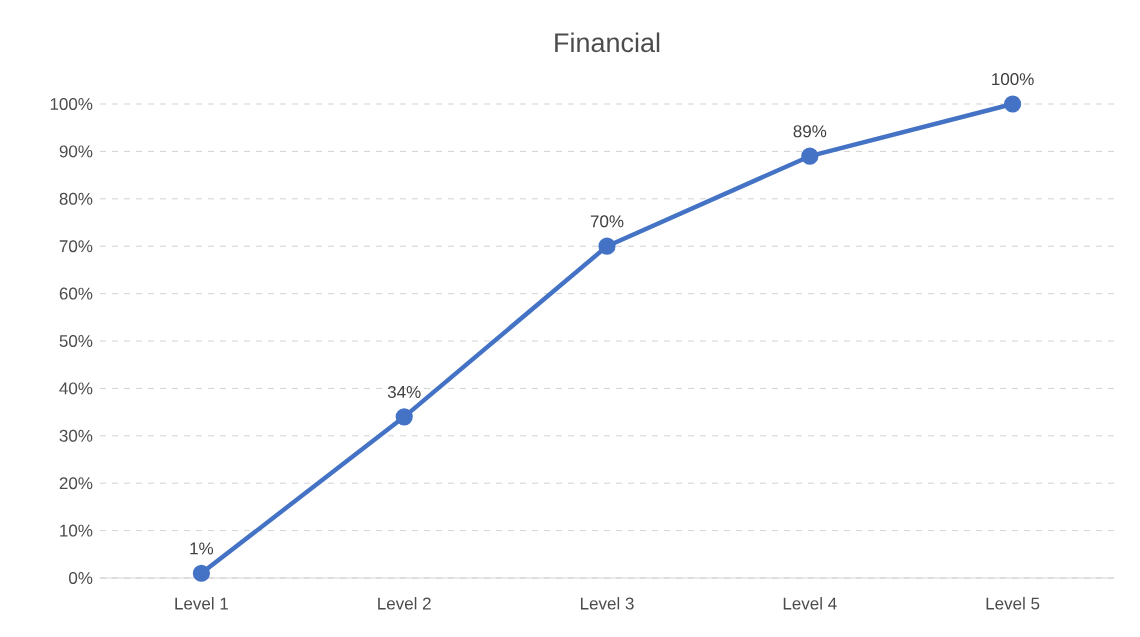 This screenshot has height=637, width=1140. What do you see at coordinates (404, 603) in the screenshot?
I see `x-tick-label: Level 2` at bounding box center [404, 603].